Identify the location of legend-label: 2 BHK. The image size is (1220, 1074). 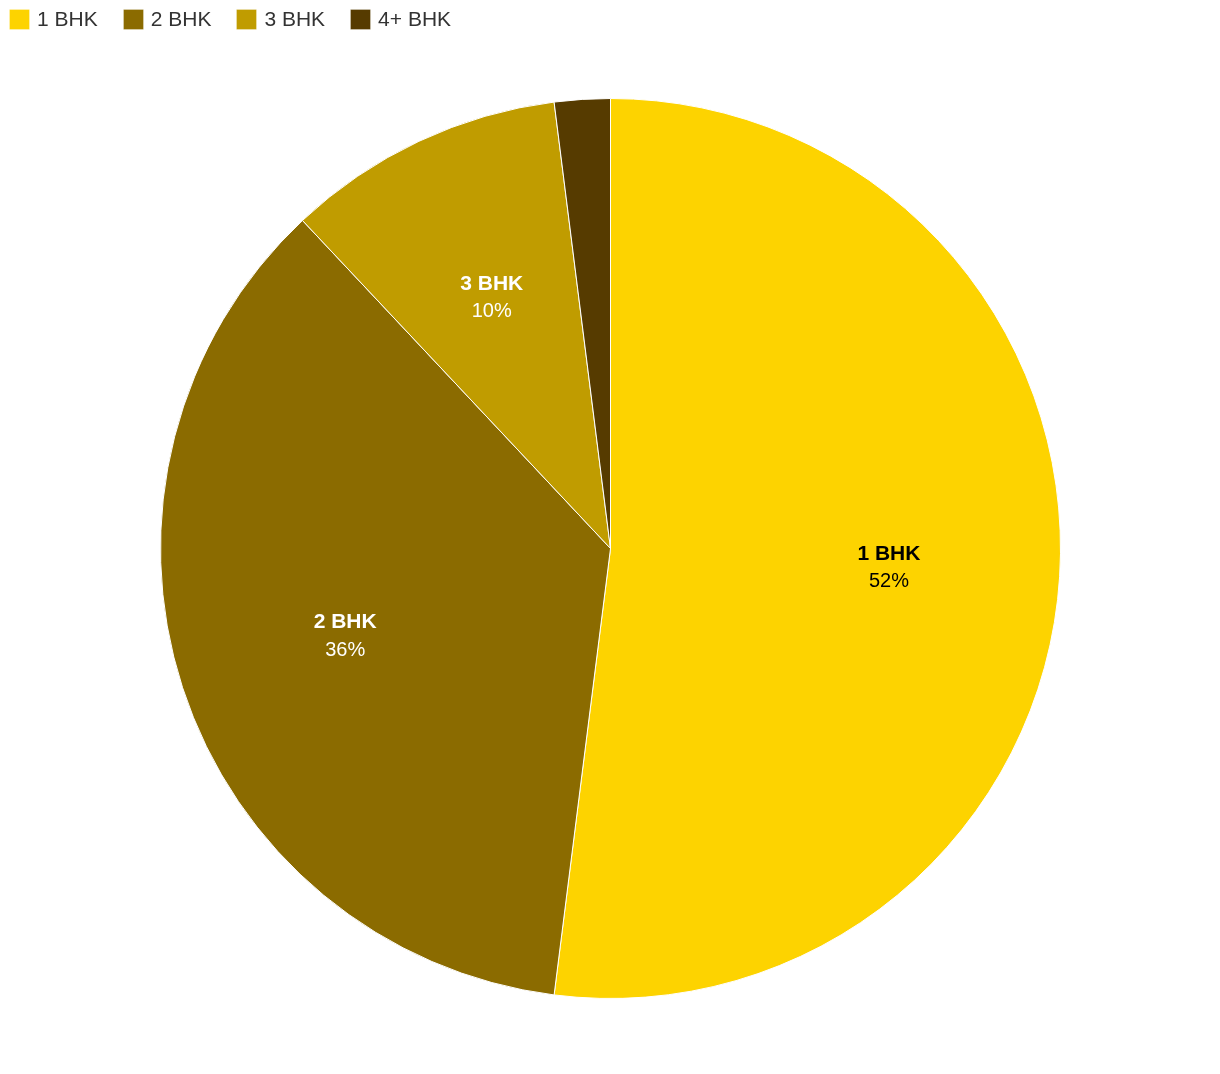
(181, 19).